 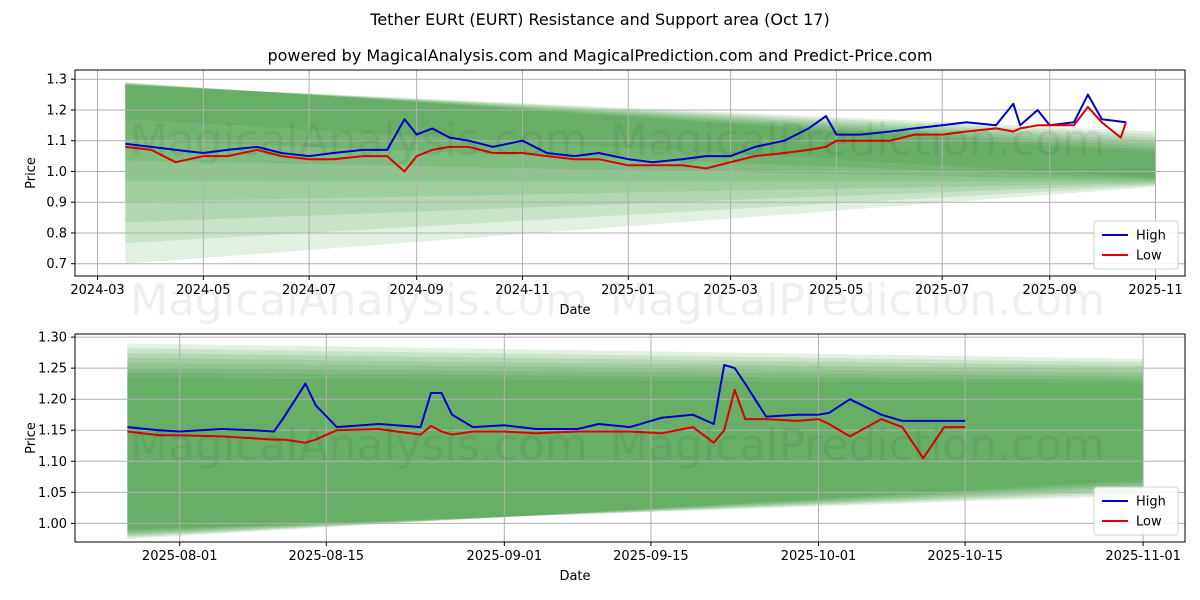 I want to click on y-tick-label: 1.15, so click(x=52, y=431).